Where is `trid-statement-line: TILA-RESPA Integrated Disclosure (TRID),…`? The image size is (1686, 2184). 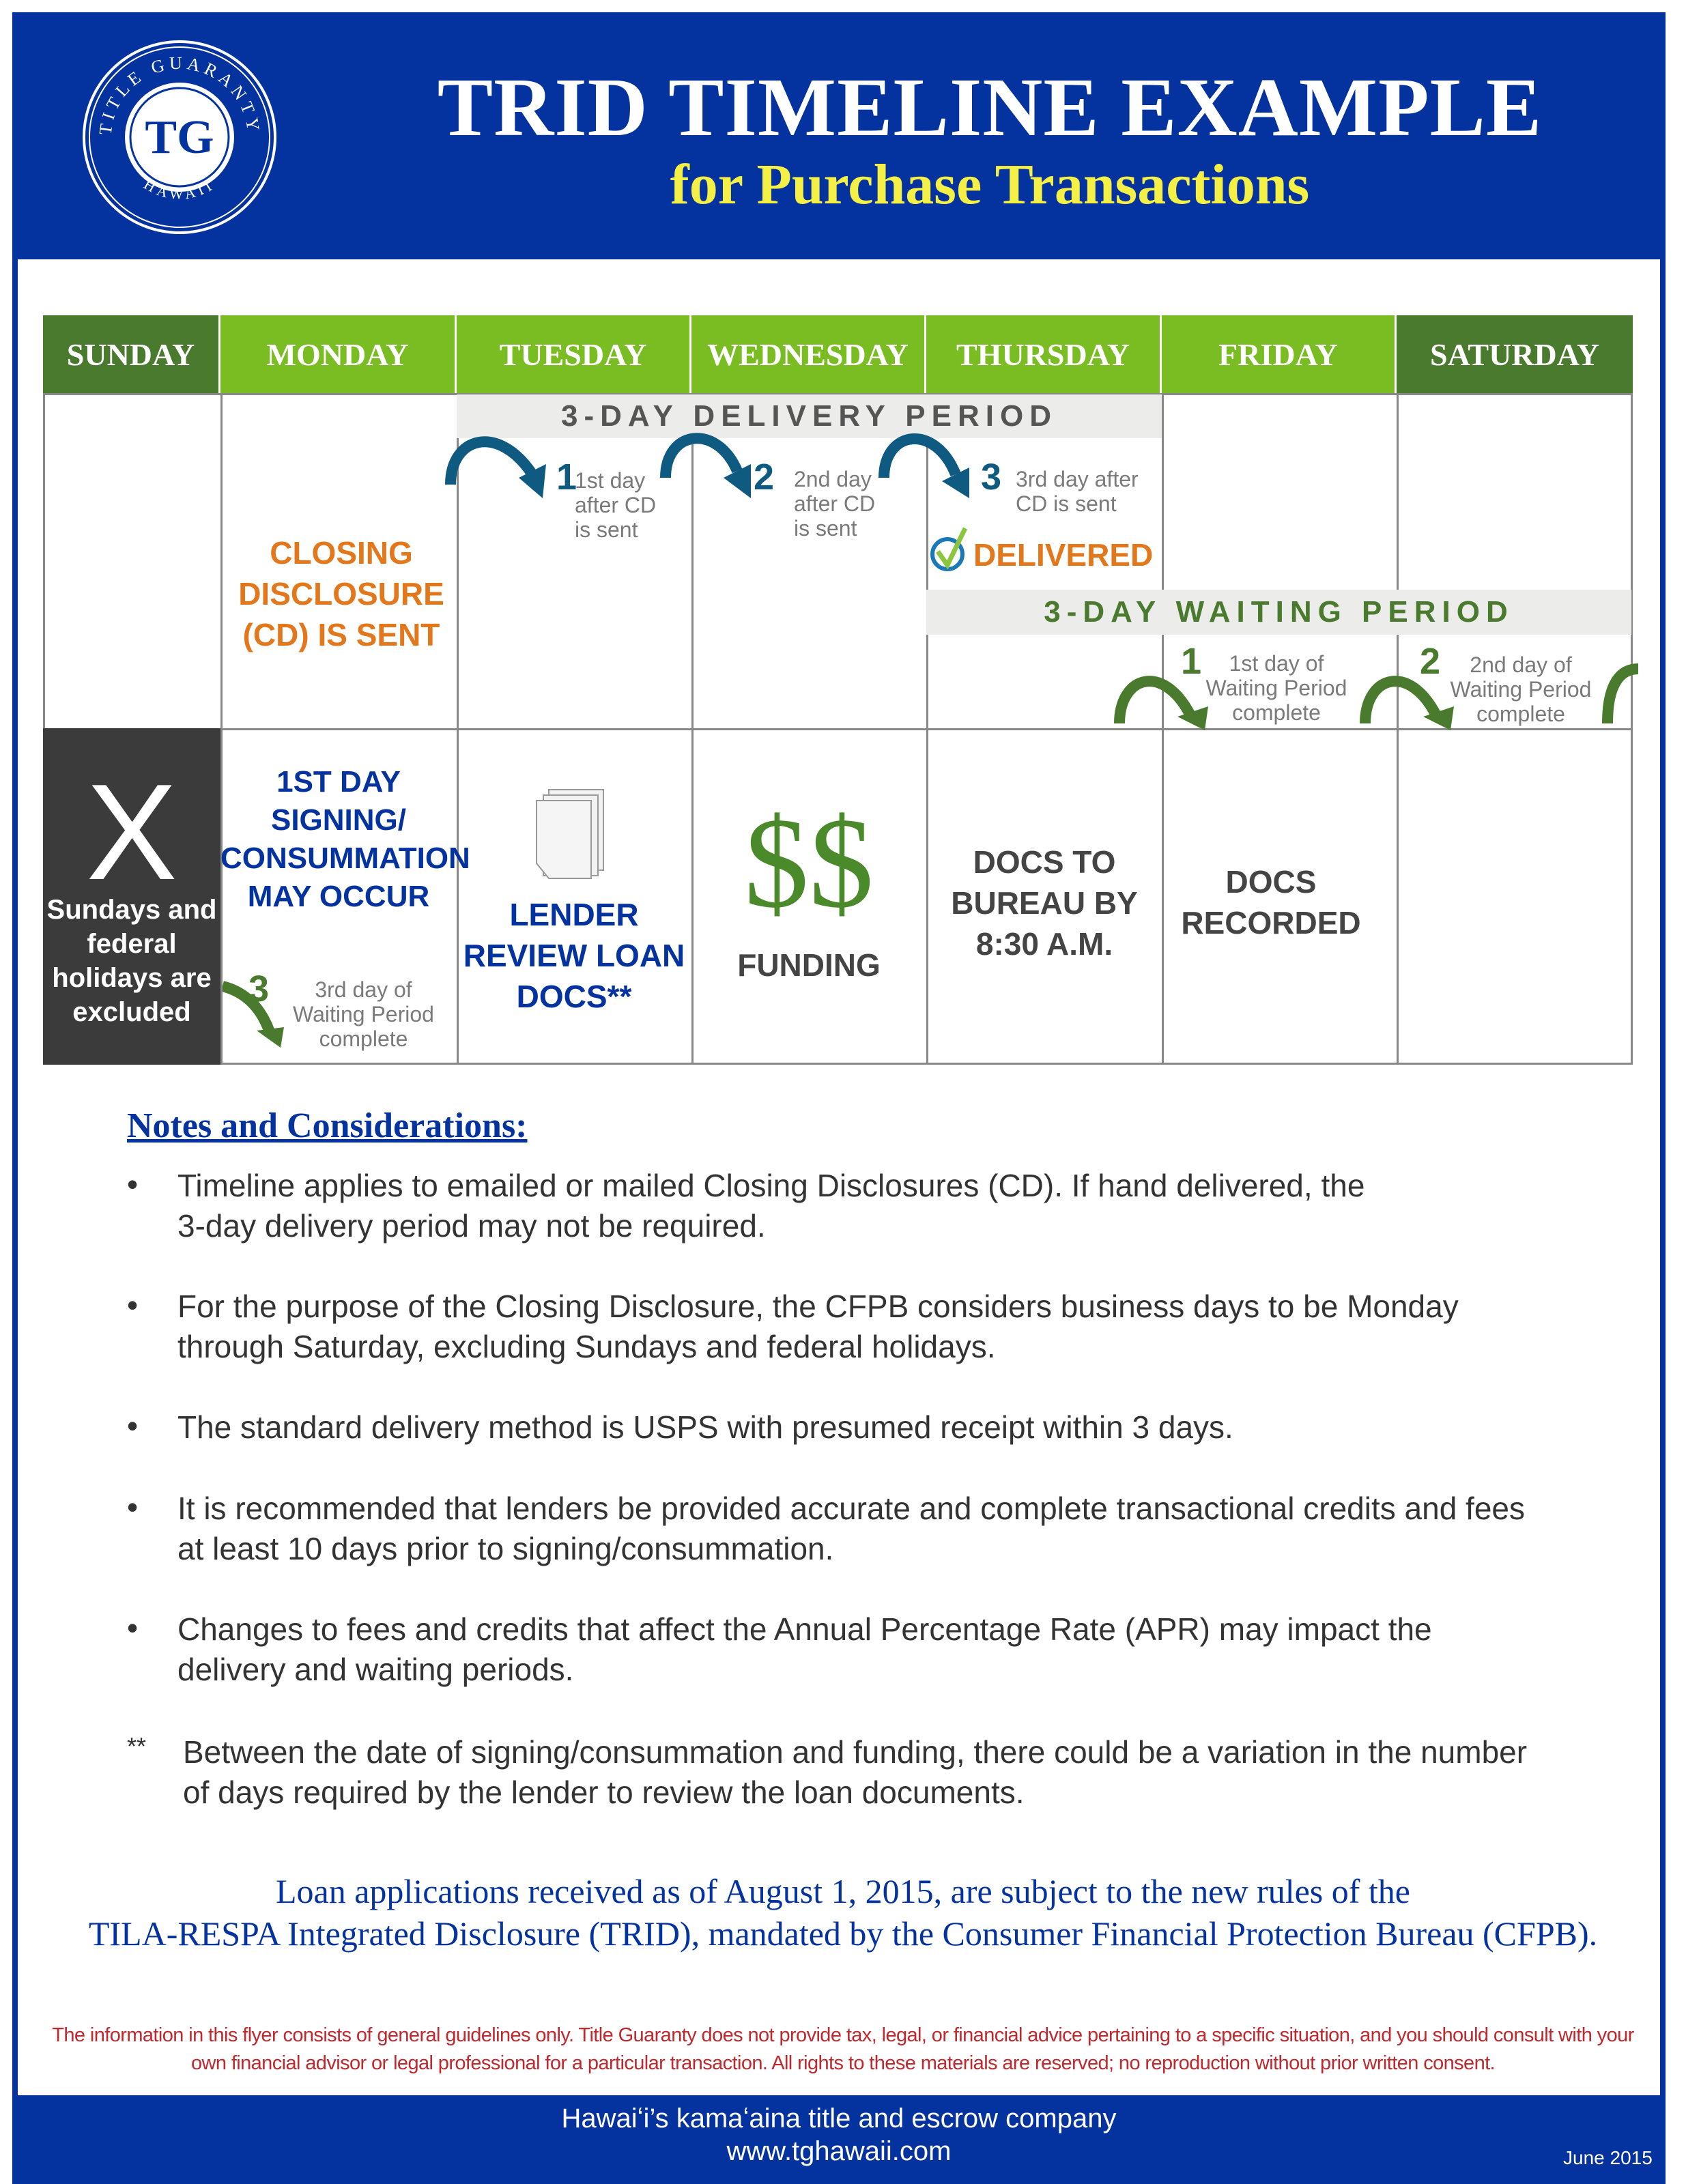
trid-statement-line: TILA-RESPA Integrated Disclosure (TRID),… is located at coordinates (843, 1933).